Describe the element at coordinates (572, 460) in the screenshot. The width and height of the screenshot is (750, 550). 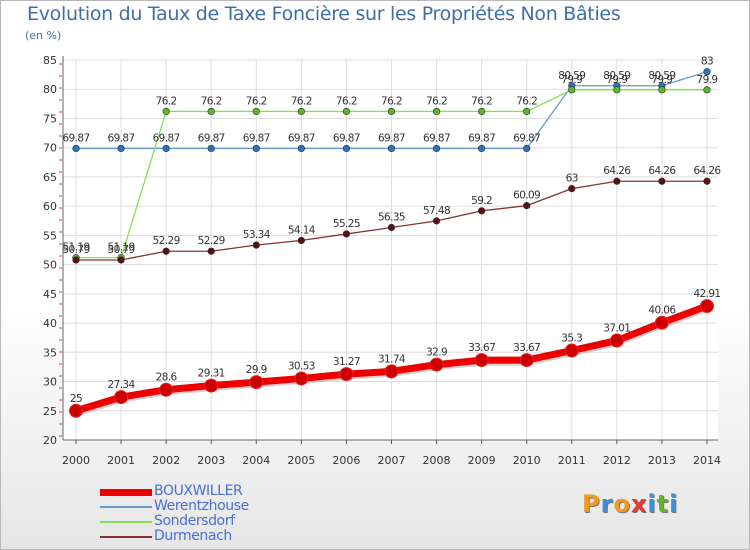
I see `x-tick-label: 2011` at that location.